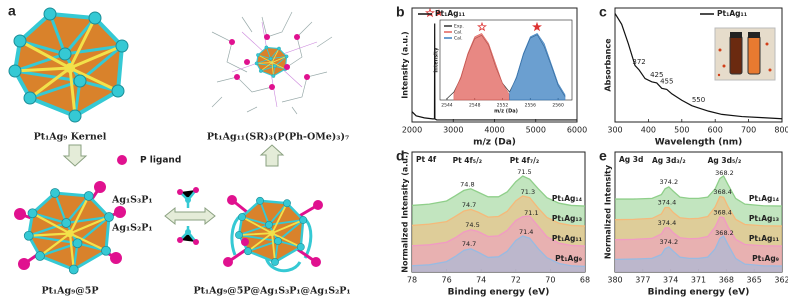  Describe the element at coordinates (765, 258) in the screenshot. I see `legend-label: Pt₁Ag₉` at that location.